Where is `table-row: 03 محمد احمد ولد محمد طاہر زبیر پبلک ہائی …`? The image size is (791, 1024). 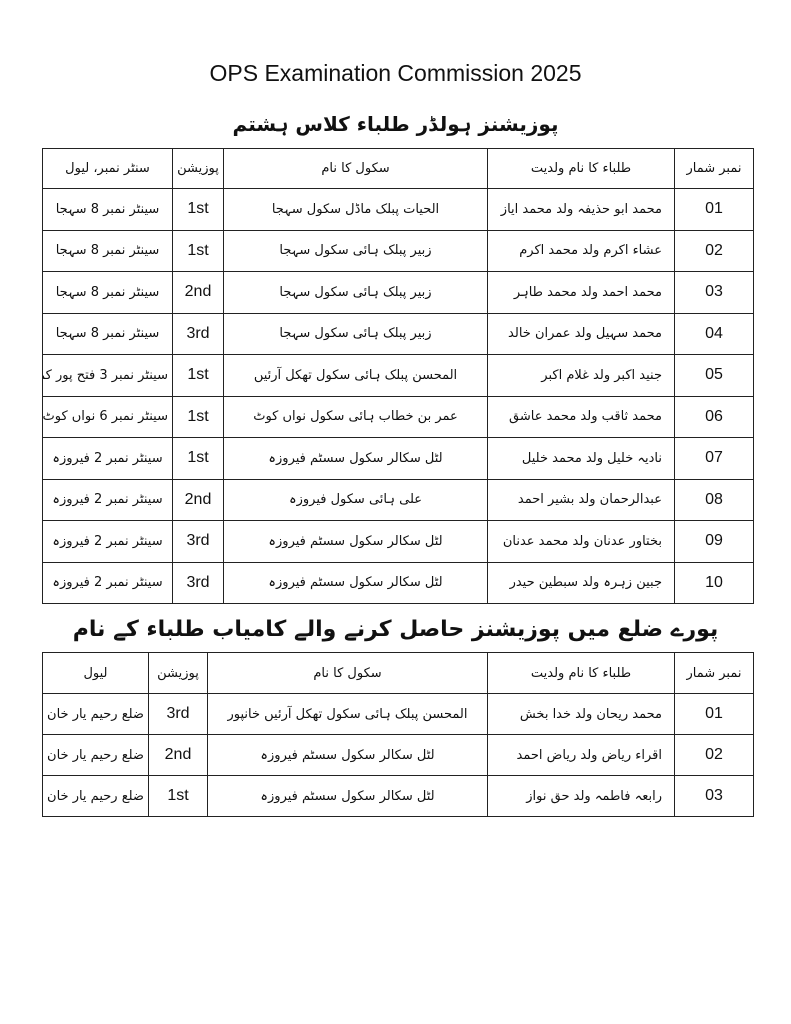 table-row: 03 محمد احمد ولد محمد طاہر زبیر پبلک ہائی … is located at coordinates (398, 292).